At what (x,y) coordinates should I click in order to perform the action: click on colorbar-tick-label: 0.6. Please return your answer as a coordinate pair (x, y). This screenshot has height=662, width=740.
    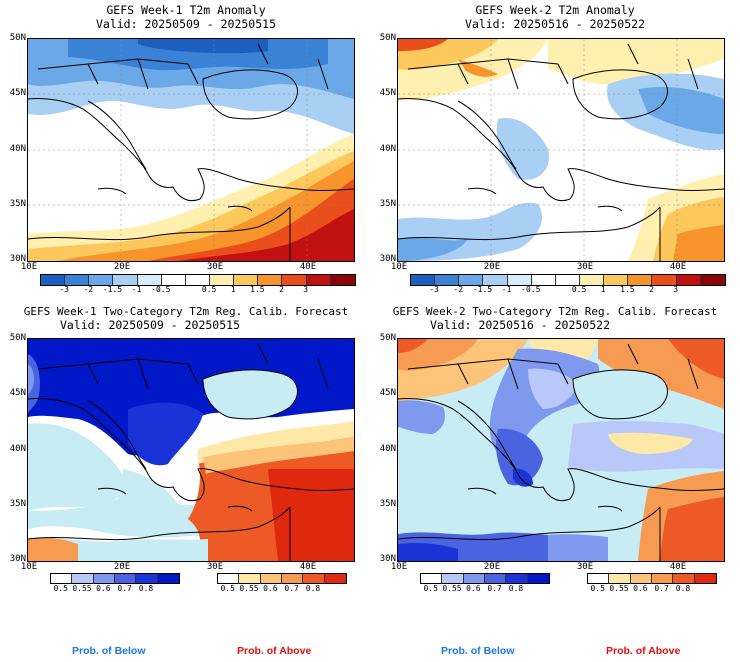
    Looking at the image, I should click on (103, 588).